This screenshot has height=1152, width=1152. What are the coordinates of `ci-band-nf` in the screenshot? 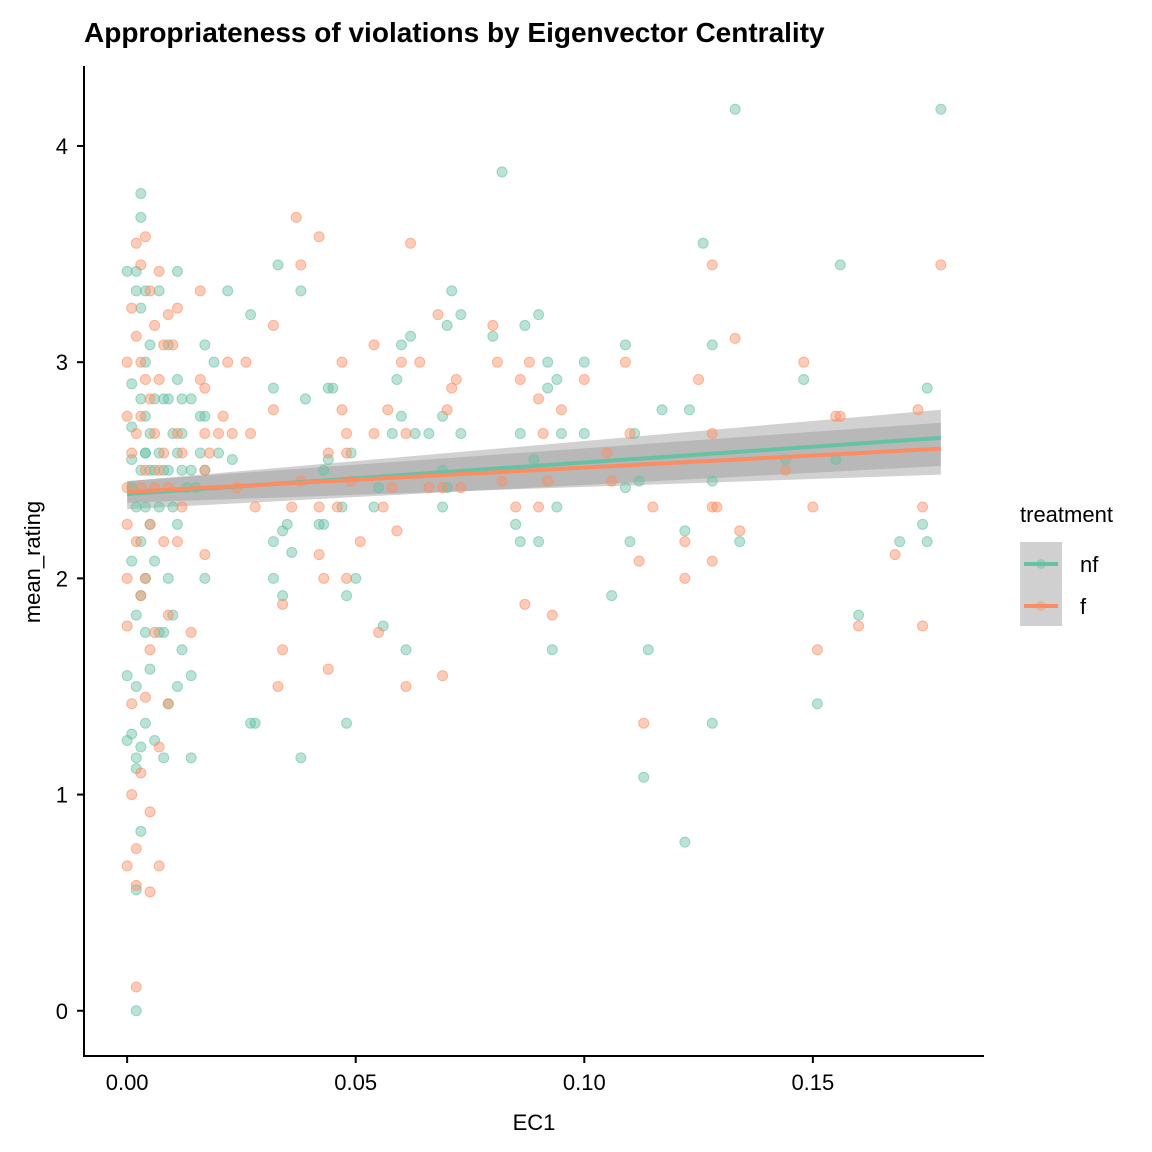 It's located at (534, 459).